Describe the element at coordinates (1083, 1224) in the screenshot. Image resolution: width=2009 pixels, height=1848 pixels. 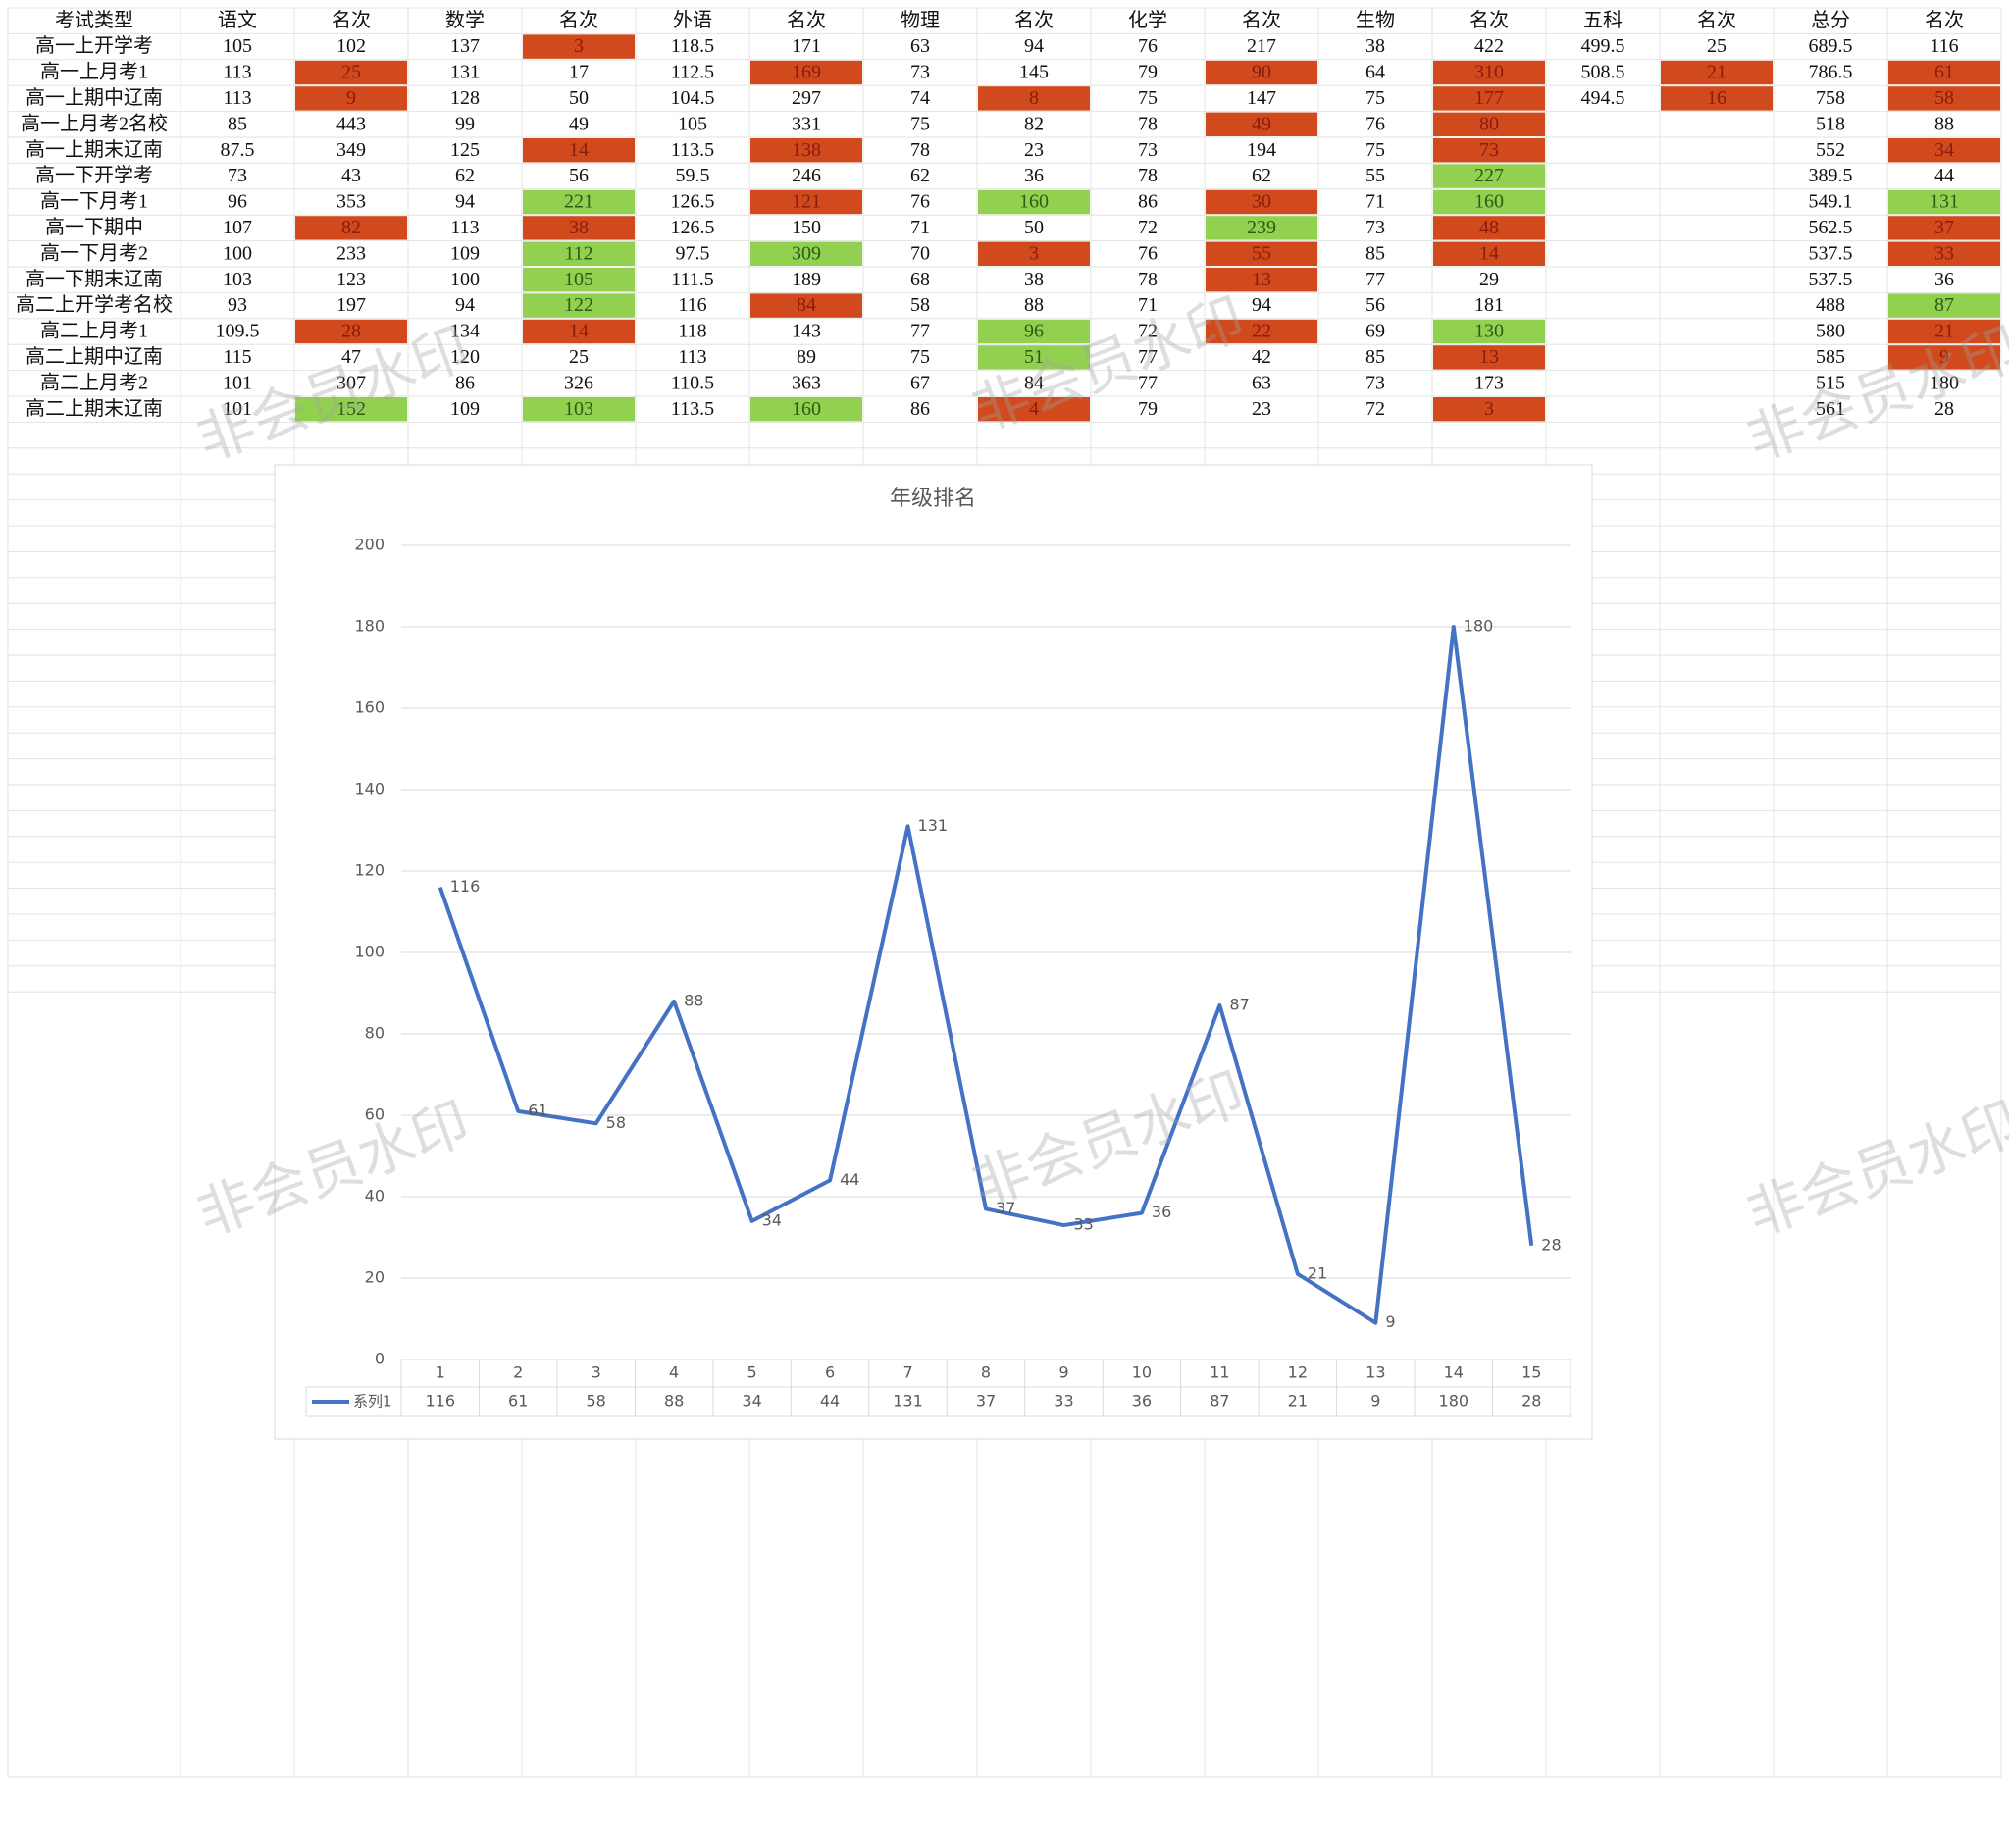
I see `data-label: 33` at that location.